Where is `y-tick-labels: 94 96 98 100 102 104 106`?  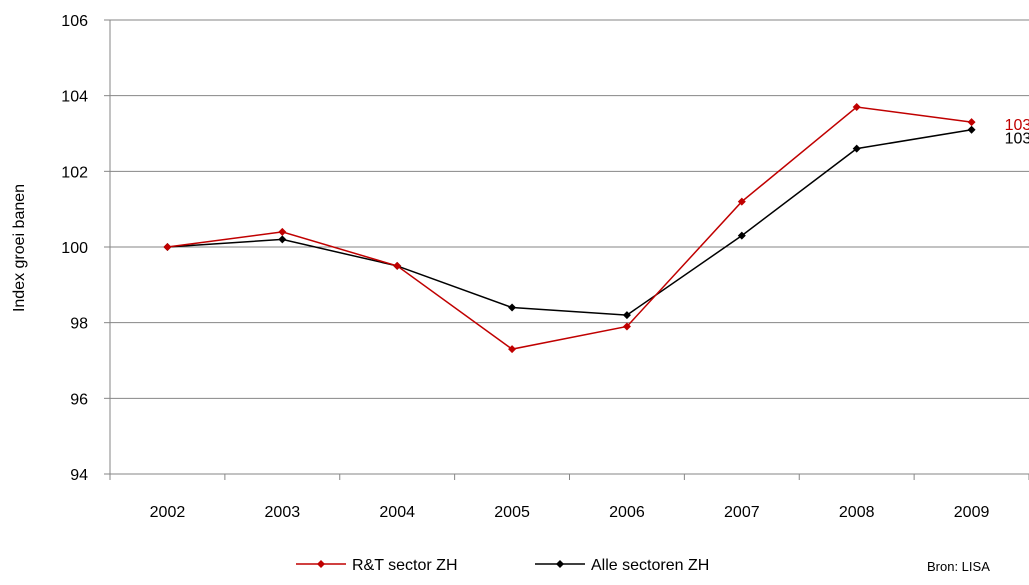 y-tick-labels: 94 96 98 100 102 104 106 is located at coordinates (74, 248).